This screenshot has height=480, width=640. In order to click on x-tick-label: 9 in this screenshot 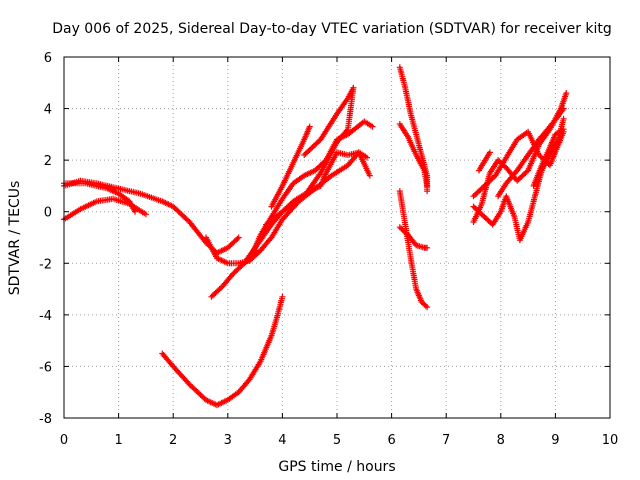, I will do `click(555, 440)`.